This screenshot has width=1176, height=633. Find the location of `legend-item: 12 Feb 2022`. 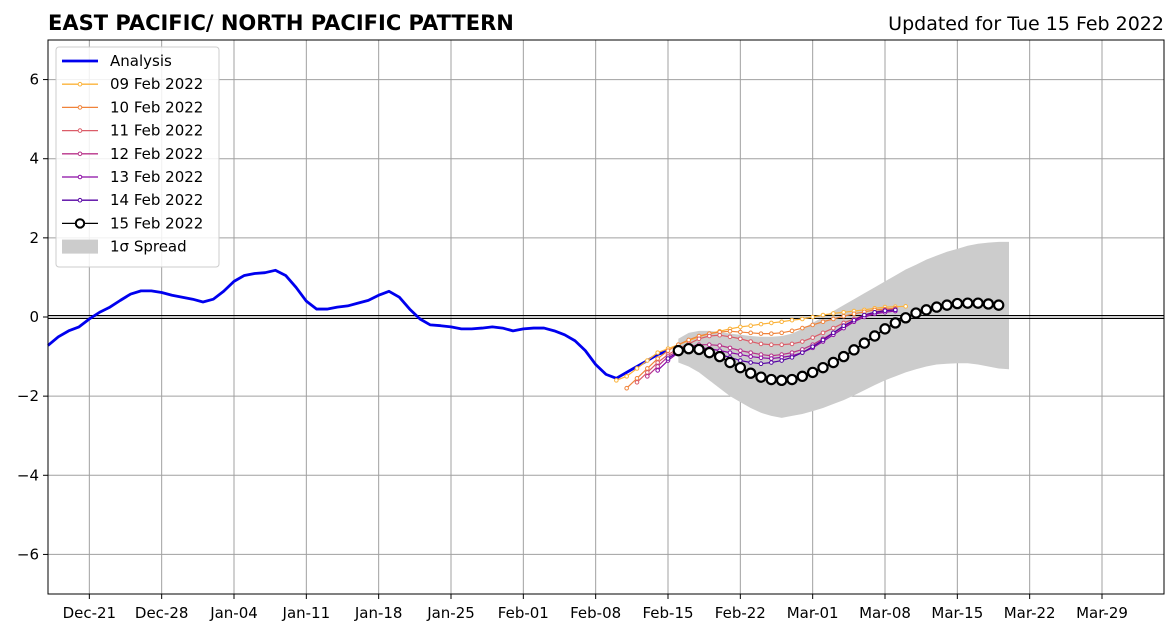

legend-item: 12 Feb 2022 is located at coordinates (132, 154).